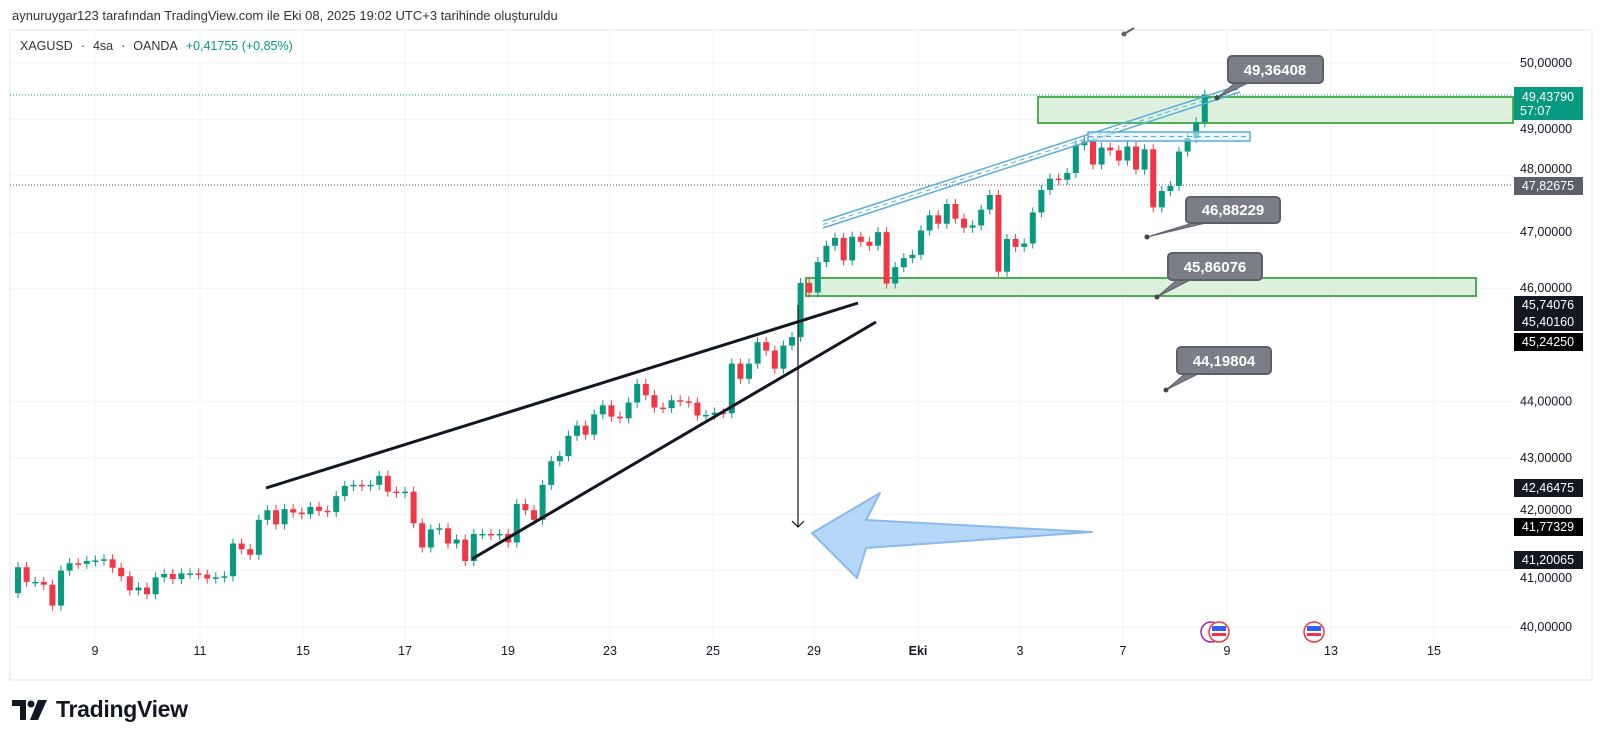 The height and width of the screenshot is (745, 1600). I want to click on legend-symbol: XAGUSD, so click(46, 46).